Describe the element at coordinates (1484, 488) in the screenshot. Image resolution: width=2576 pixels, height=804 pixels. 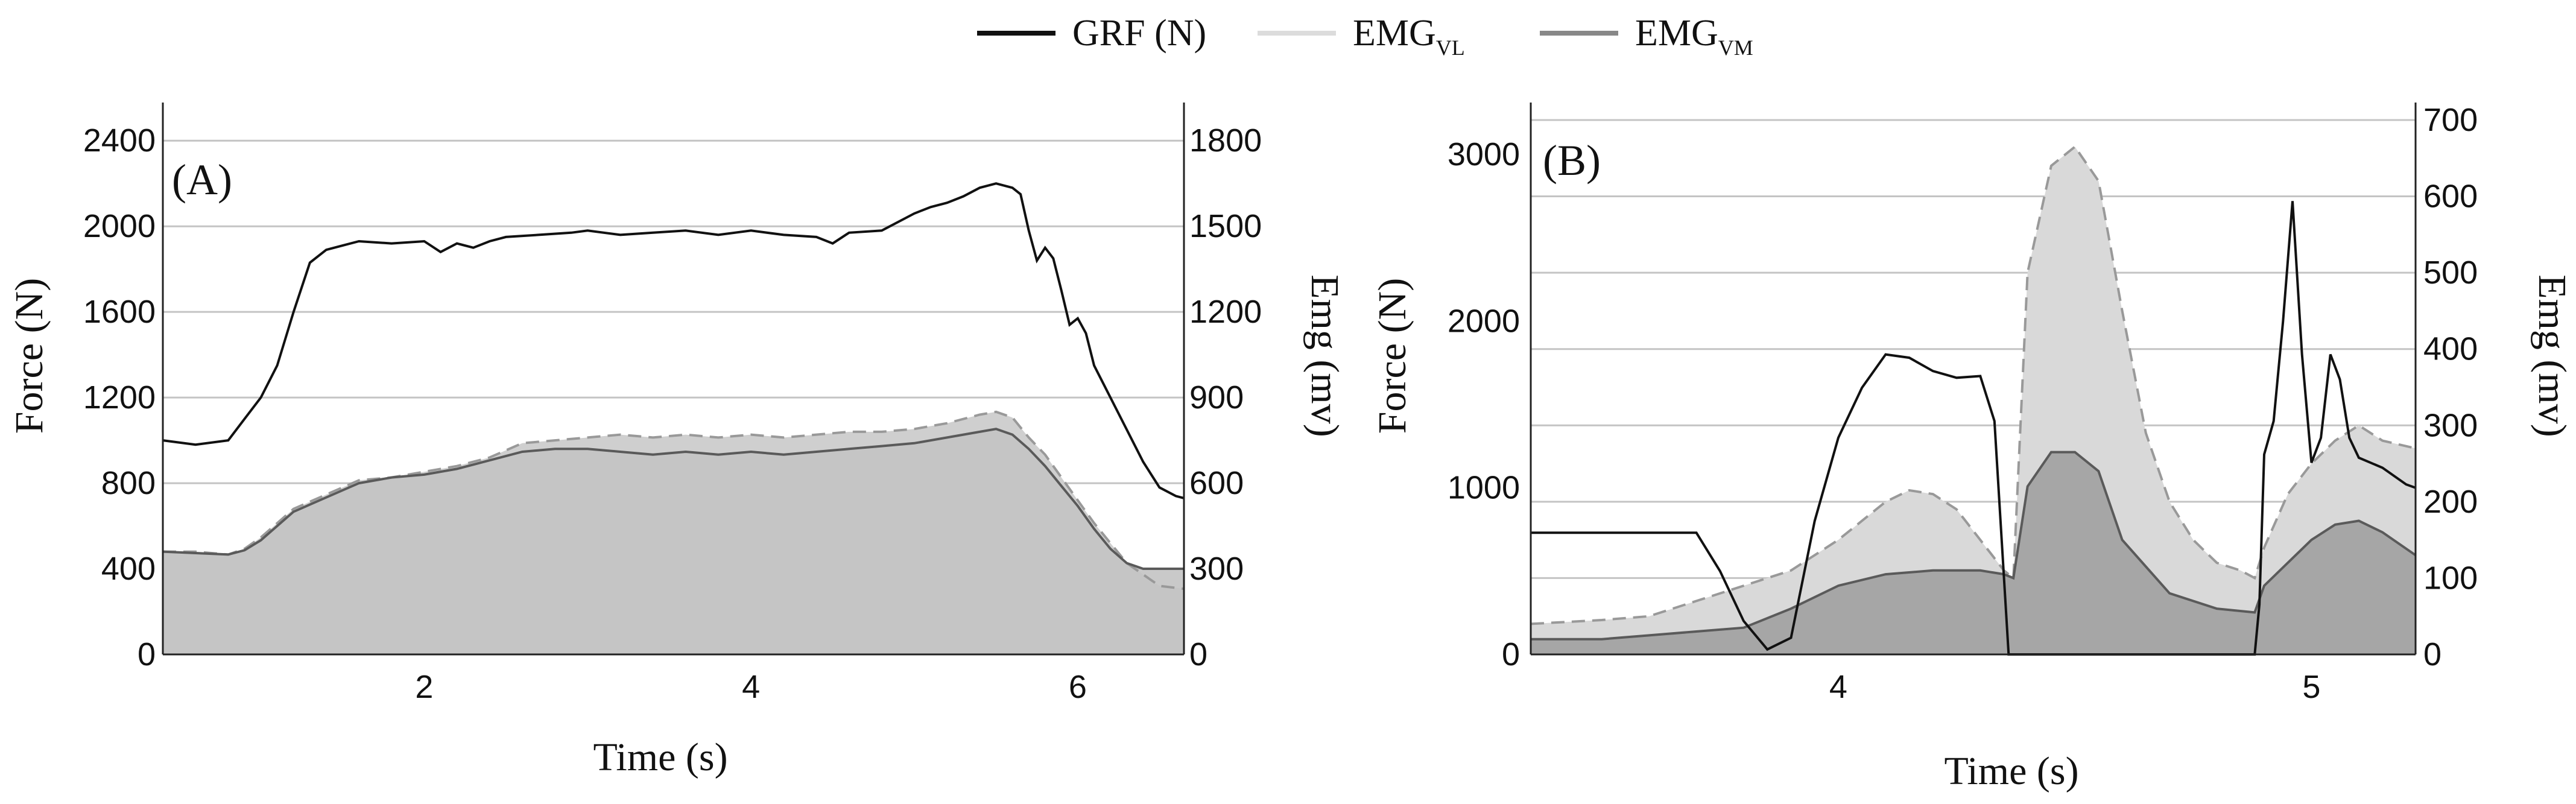
I see `panel-b-y-tick-label: 1000` at that location.